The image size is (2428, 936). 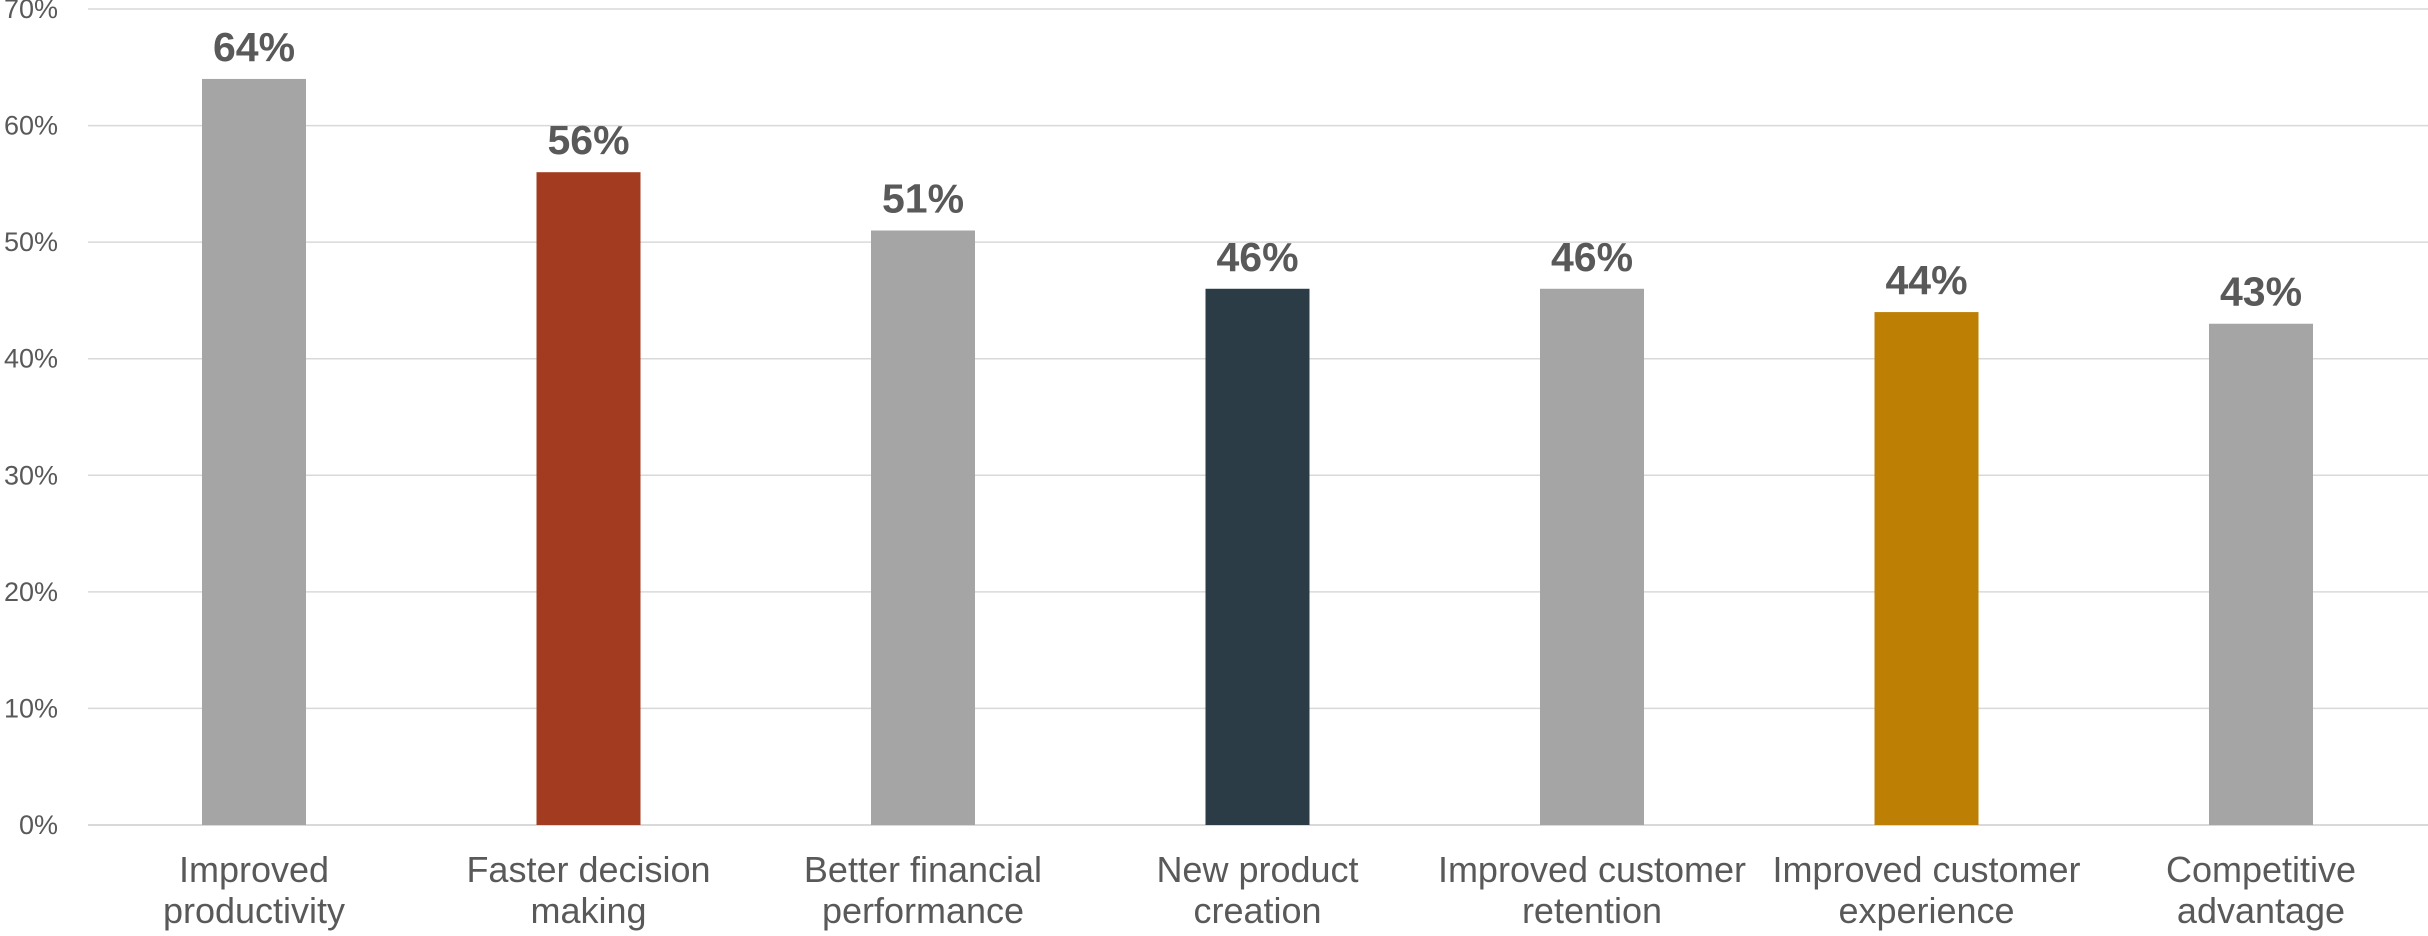 I want to click on y-tick-label: 20%, so click(x=31, y=592).